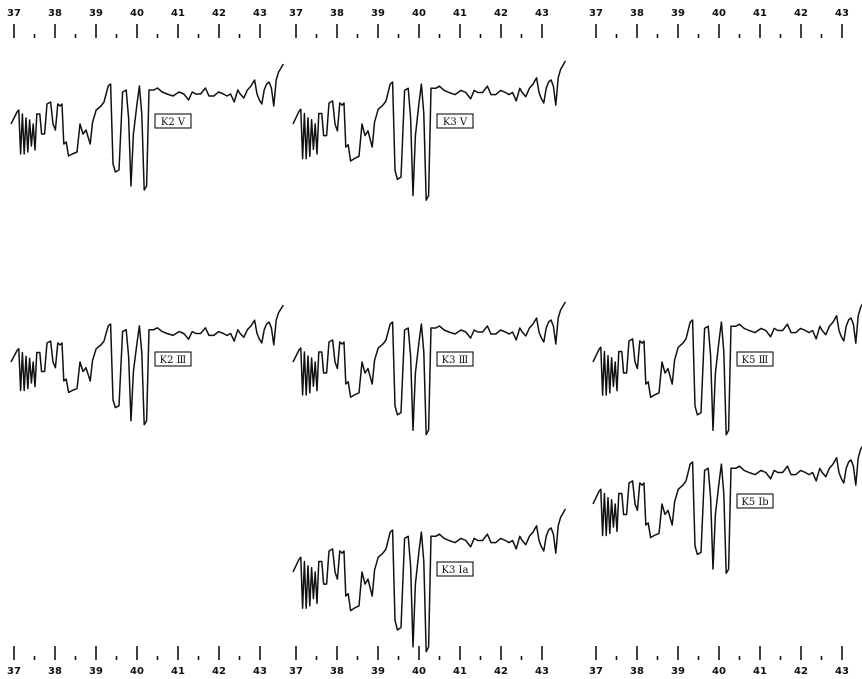 The height and width of the screenshot is (679, 862). I want to click on spectrum-panel-k3iii: K3 Ⅲ, so click(429, 368).